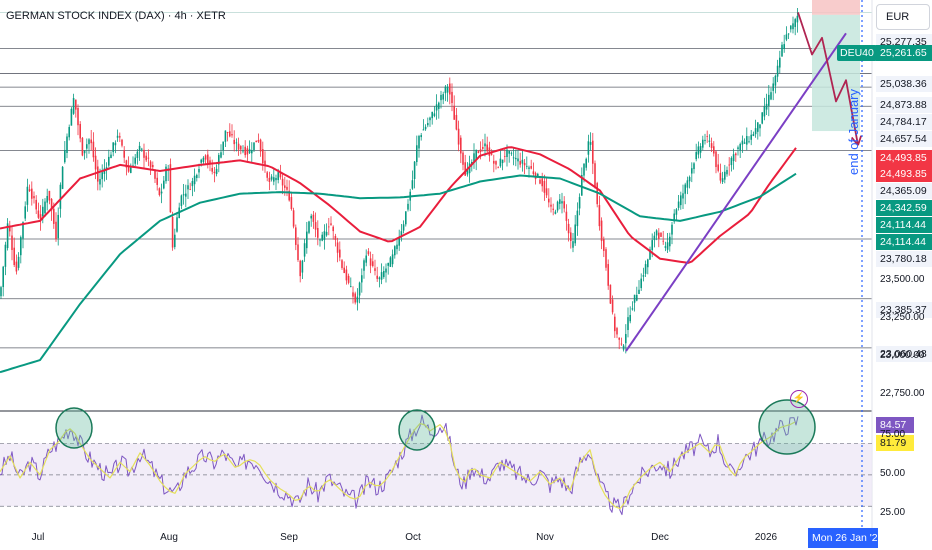 This screenshot has width=932, height=550. What do you see at coordinates (74, 428) in the screenshot?
I see `rsi-highlight-circle` at bounding box center [74, 428].